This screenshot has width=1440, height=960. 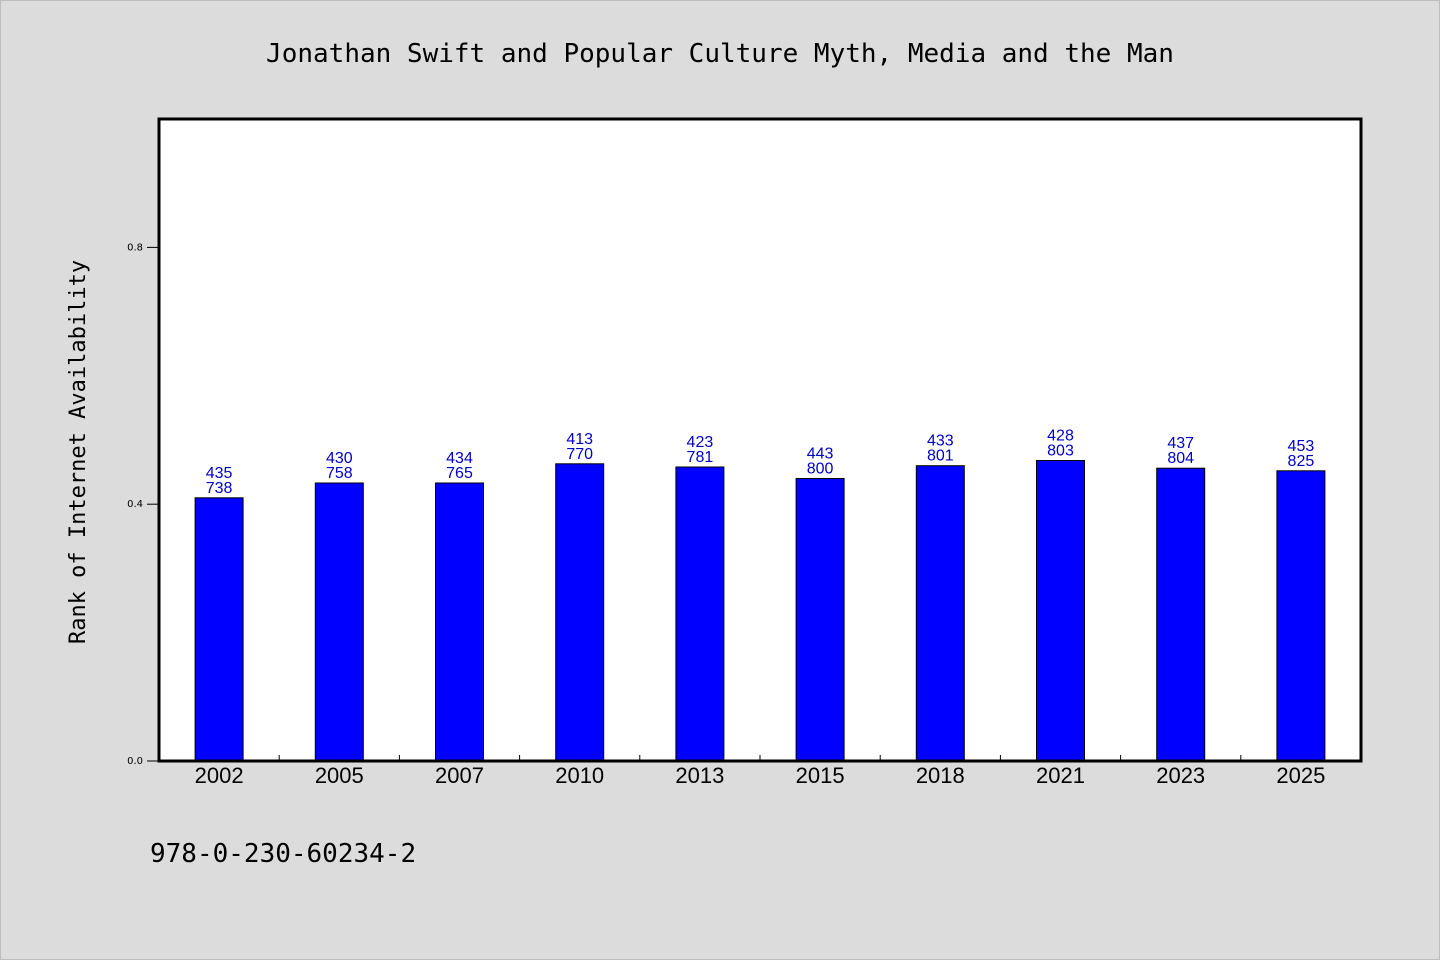 What do you see at coordinates (579, 439) in the screenshot?
I see `bar-label-top-2010: 413` at bounding box center [579, 439].